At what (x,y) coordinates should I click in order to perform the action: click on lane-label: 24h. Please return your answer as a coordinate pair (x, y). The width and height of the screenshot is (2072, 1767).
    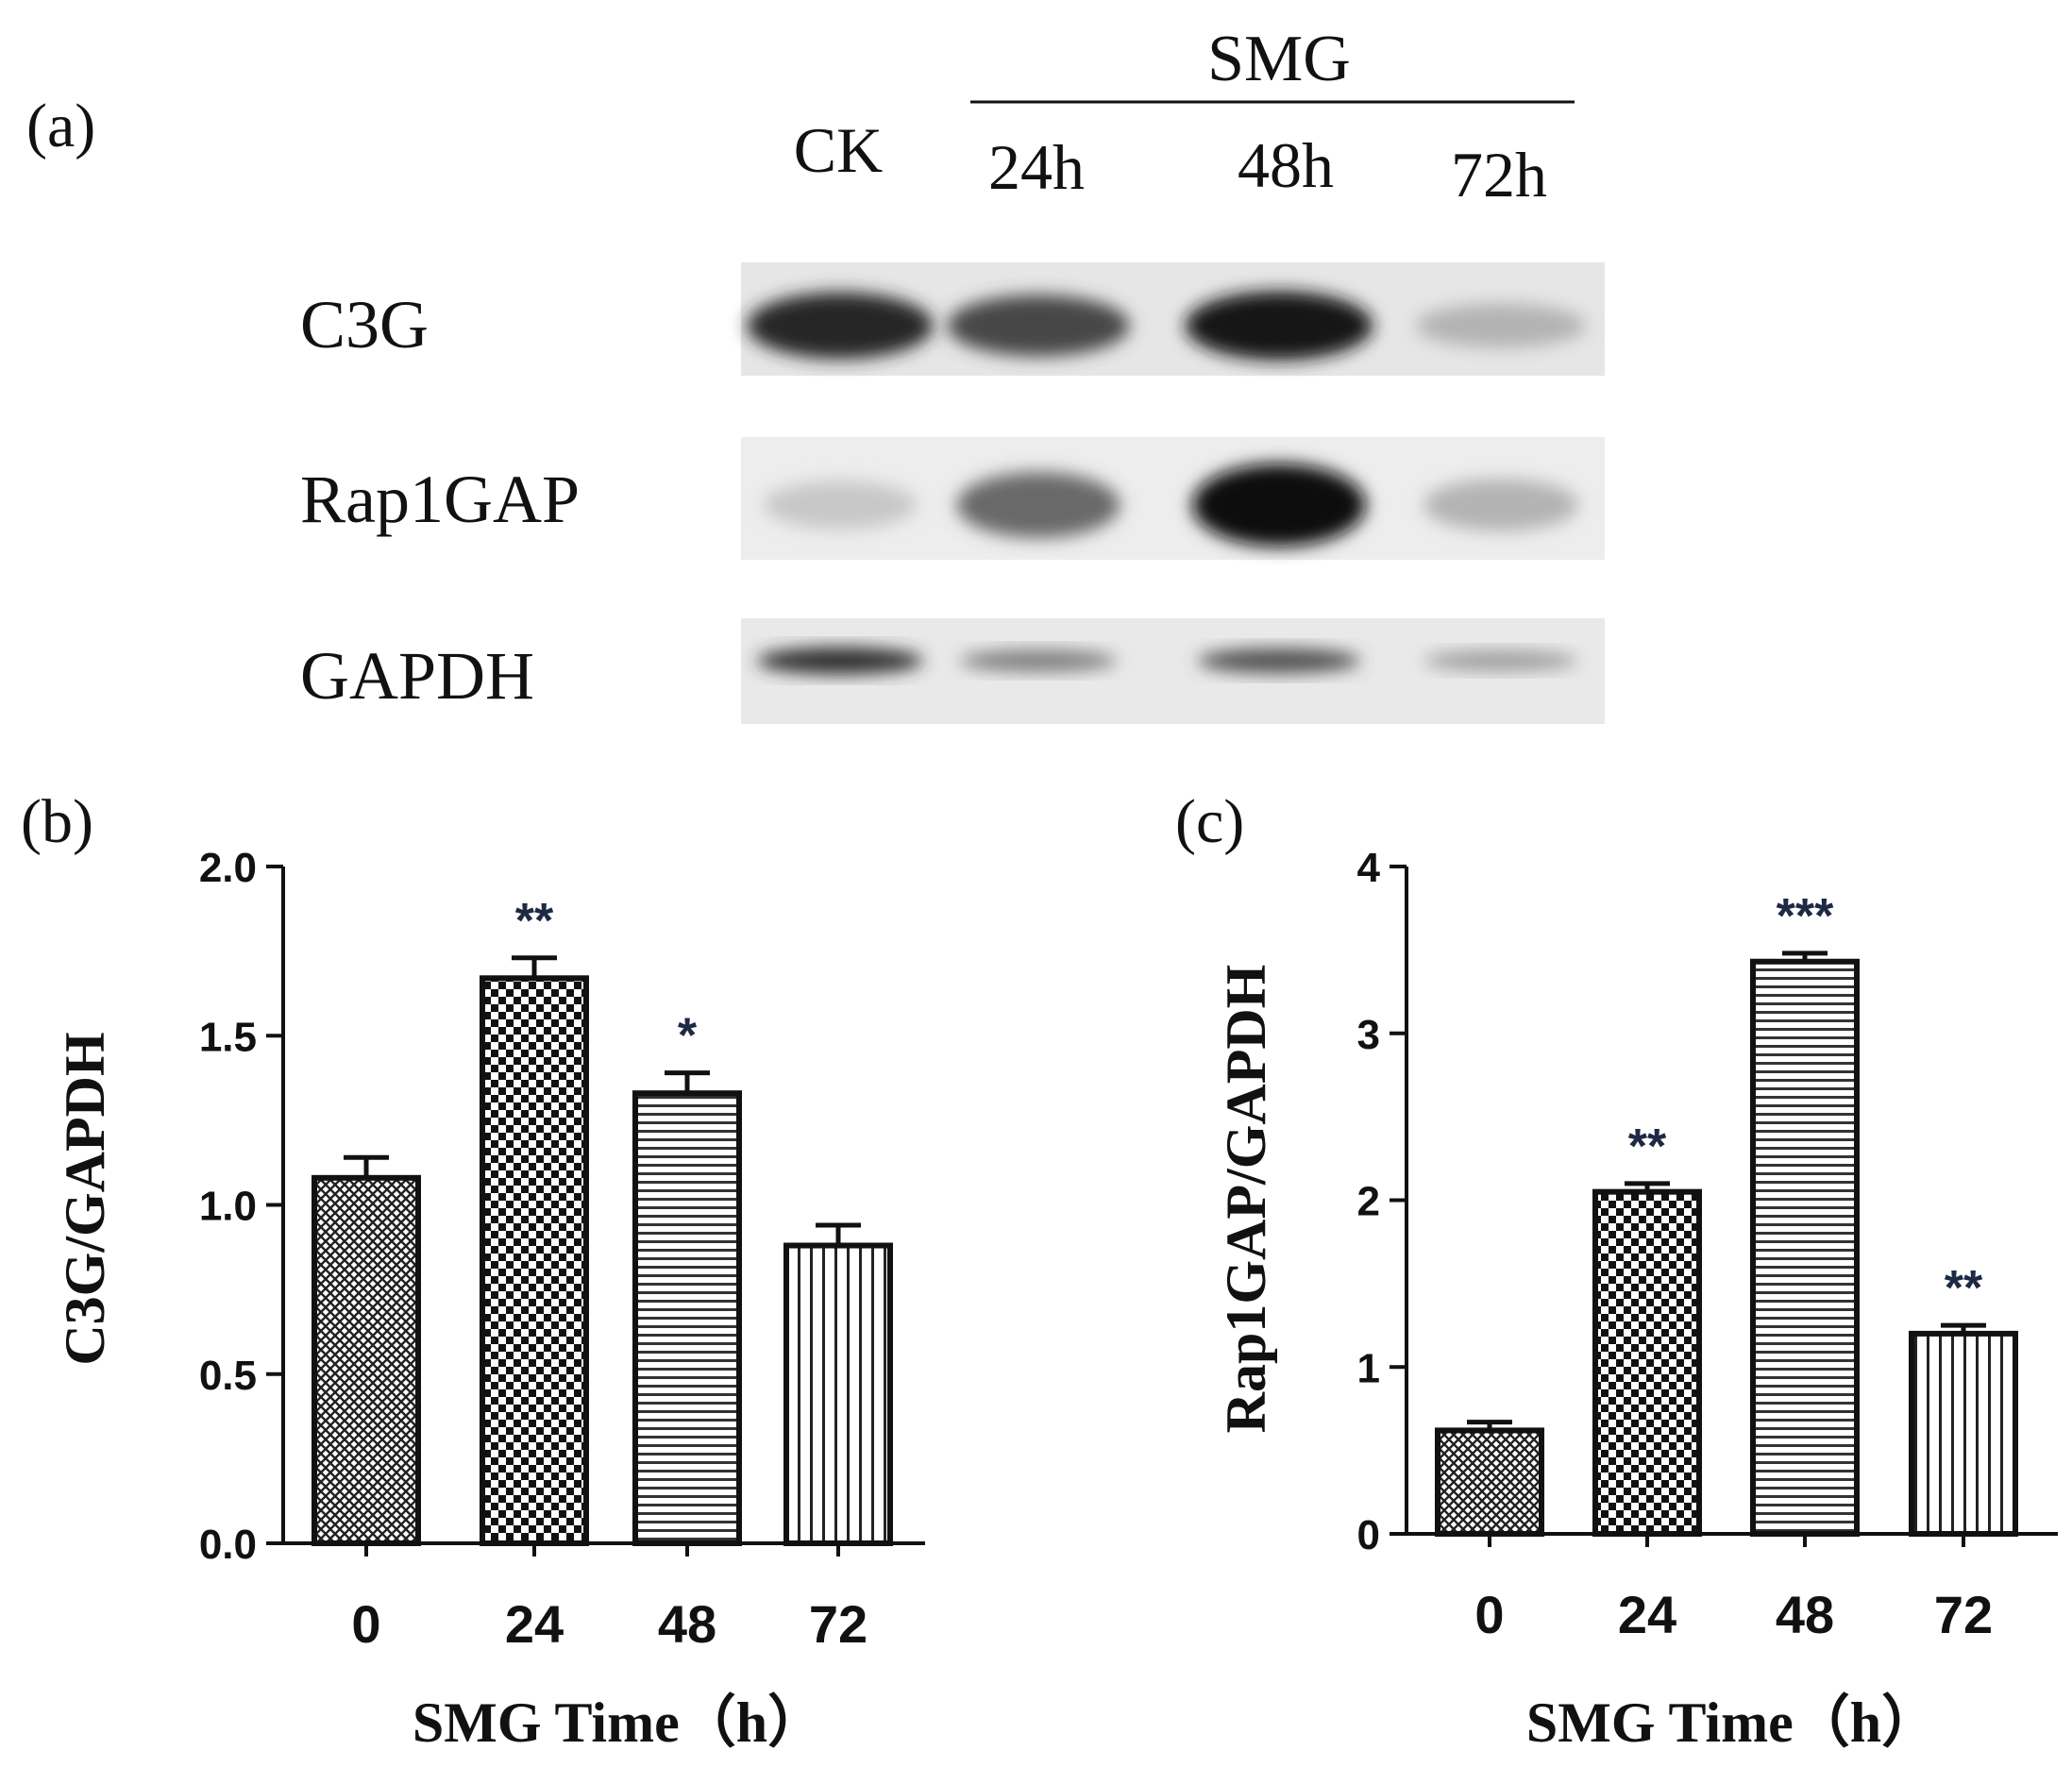
    Looking at the image, I should click on (1036, 167).